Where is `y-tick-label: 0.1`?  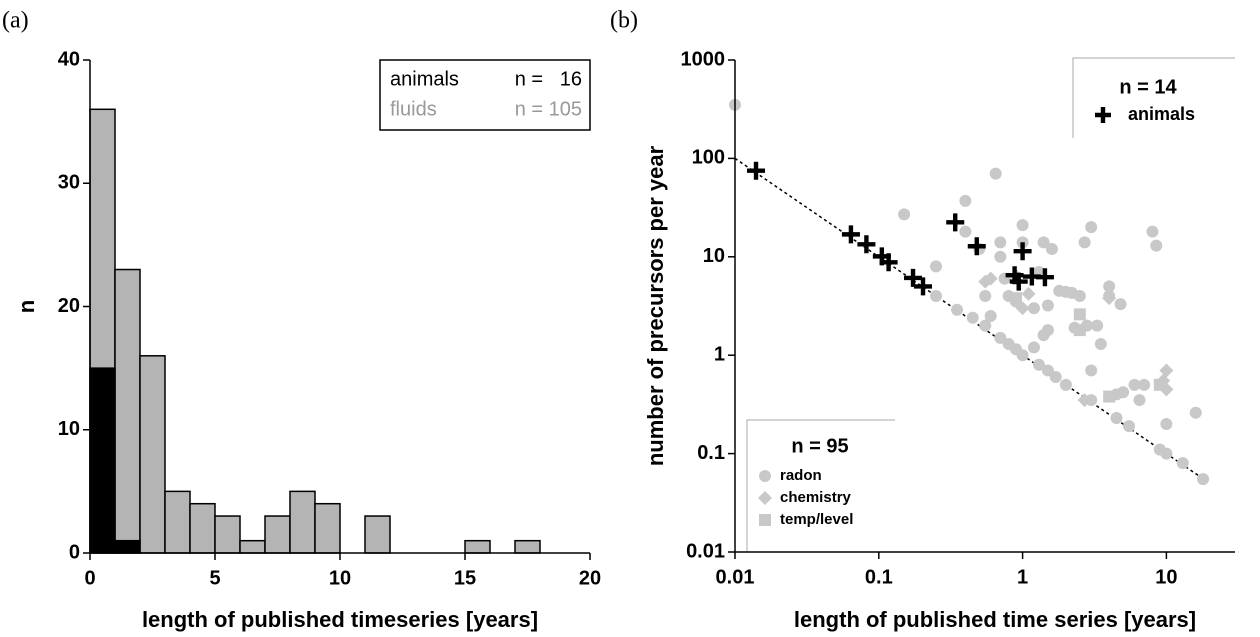
y-tick-label: 0.1 is located at coordinates (711, 453).